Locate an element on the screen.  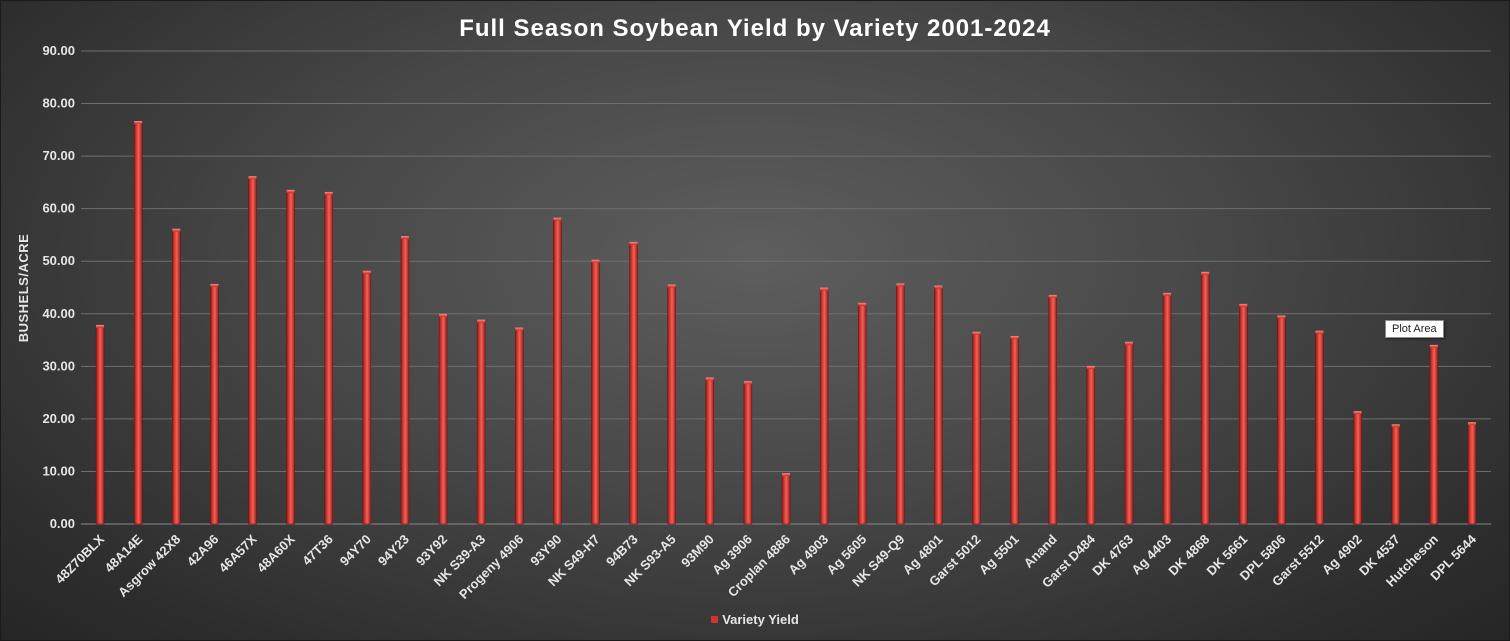
legend-swatch is located at coordinates (715, 619).